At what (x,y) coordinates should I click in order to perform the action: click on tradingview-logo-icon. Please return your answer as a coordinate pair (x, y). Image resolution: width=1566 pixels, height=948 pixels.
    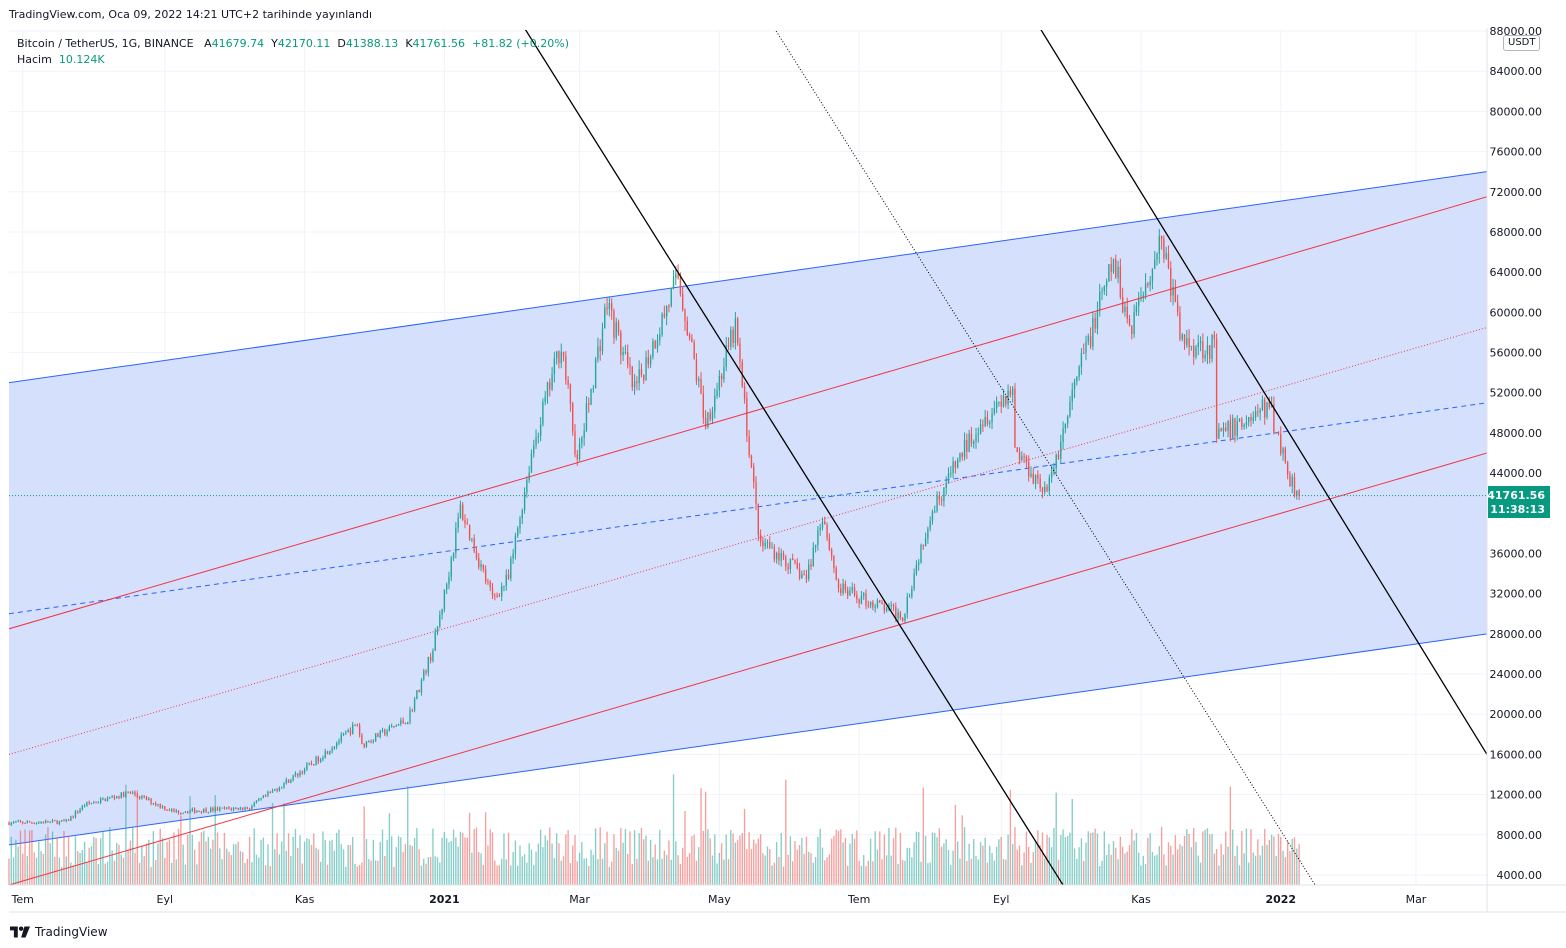
    Looking at the image, I should click on (20, 932).